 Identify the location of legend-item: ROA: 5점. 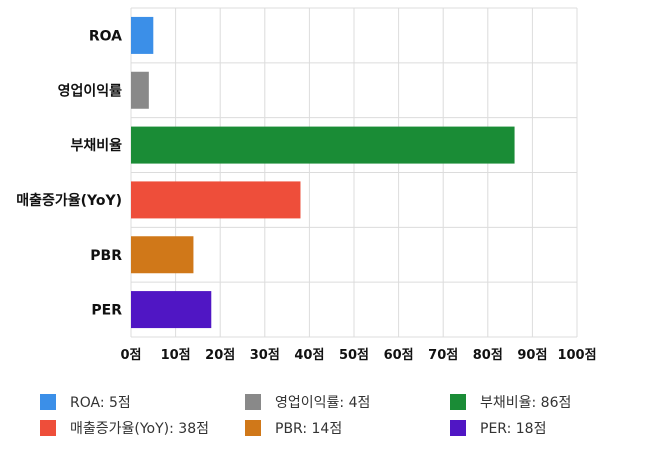
(85, 402).